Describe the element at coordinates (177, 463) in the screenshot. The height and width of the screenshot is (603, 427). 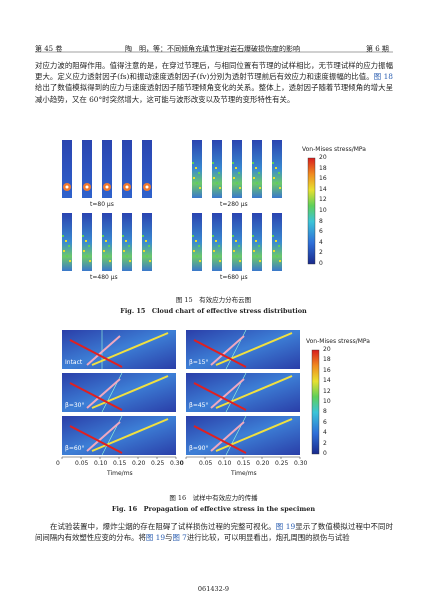
I see `x-tick-label: 0.30` at that location.